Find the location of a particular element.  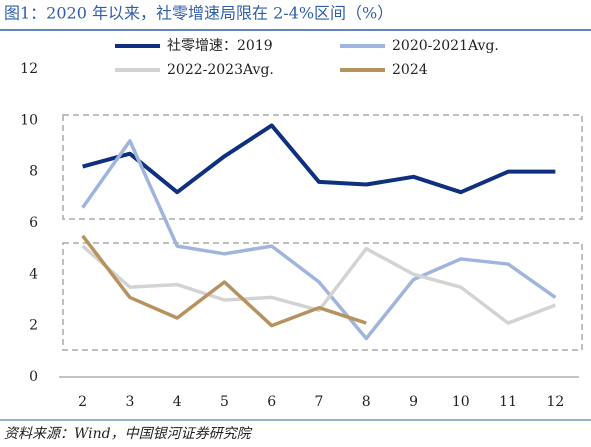

legend-label: 2024 is located at coordinates (410, 70).